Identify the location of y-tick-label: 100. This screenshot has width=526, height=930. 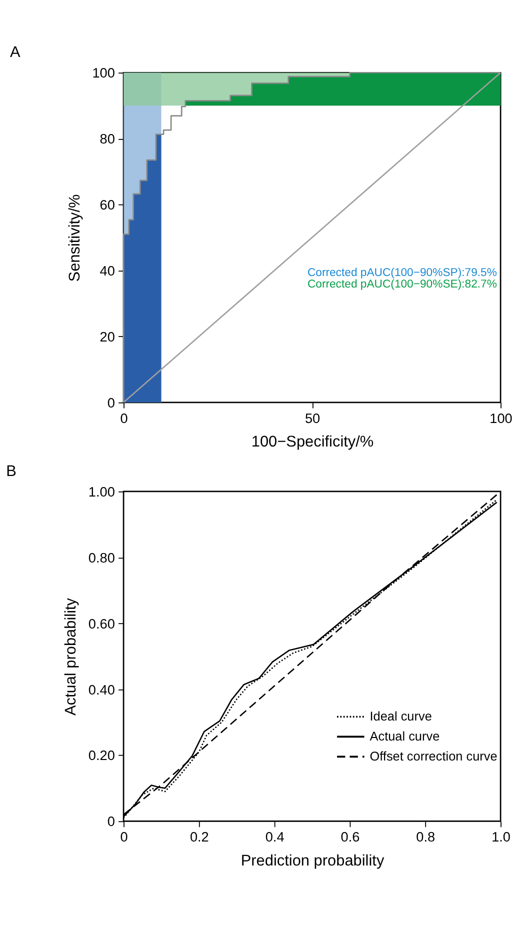
(104, 73).